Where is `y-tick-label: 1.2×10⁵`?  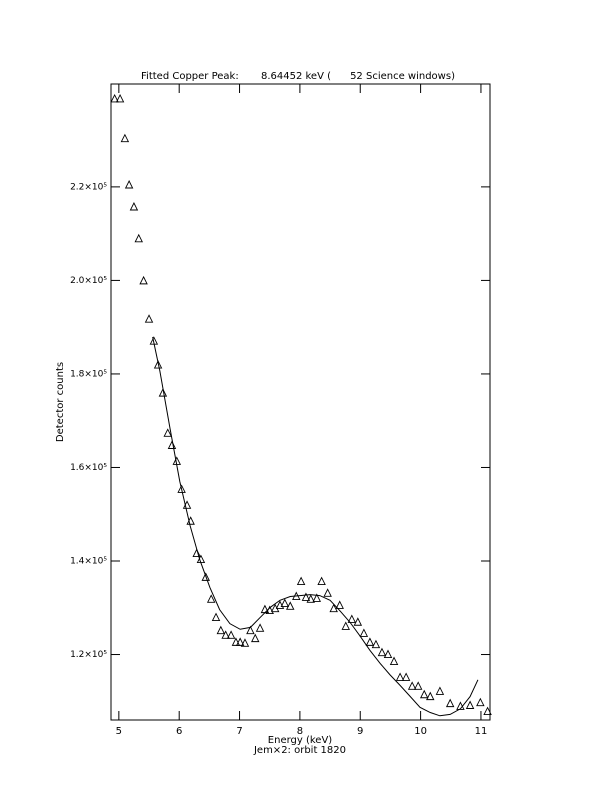
y-tick-label: 1.2×10⁵ is located at coordinates (88, 655).